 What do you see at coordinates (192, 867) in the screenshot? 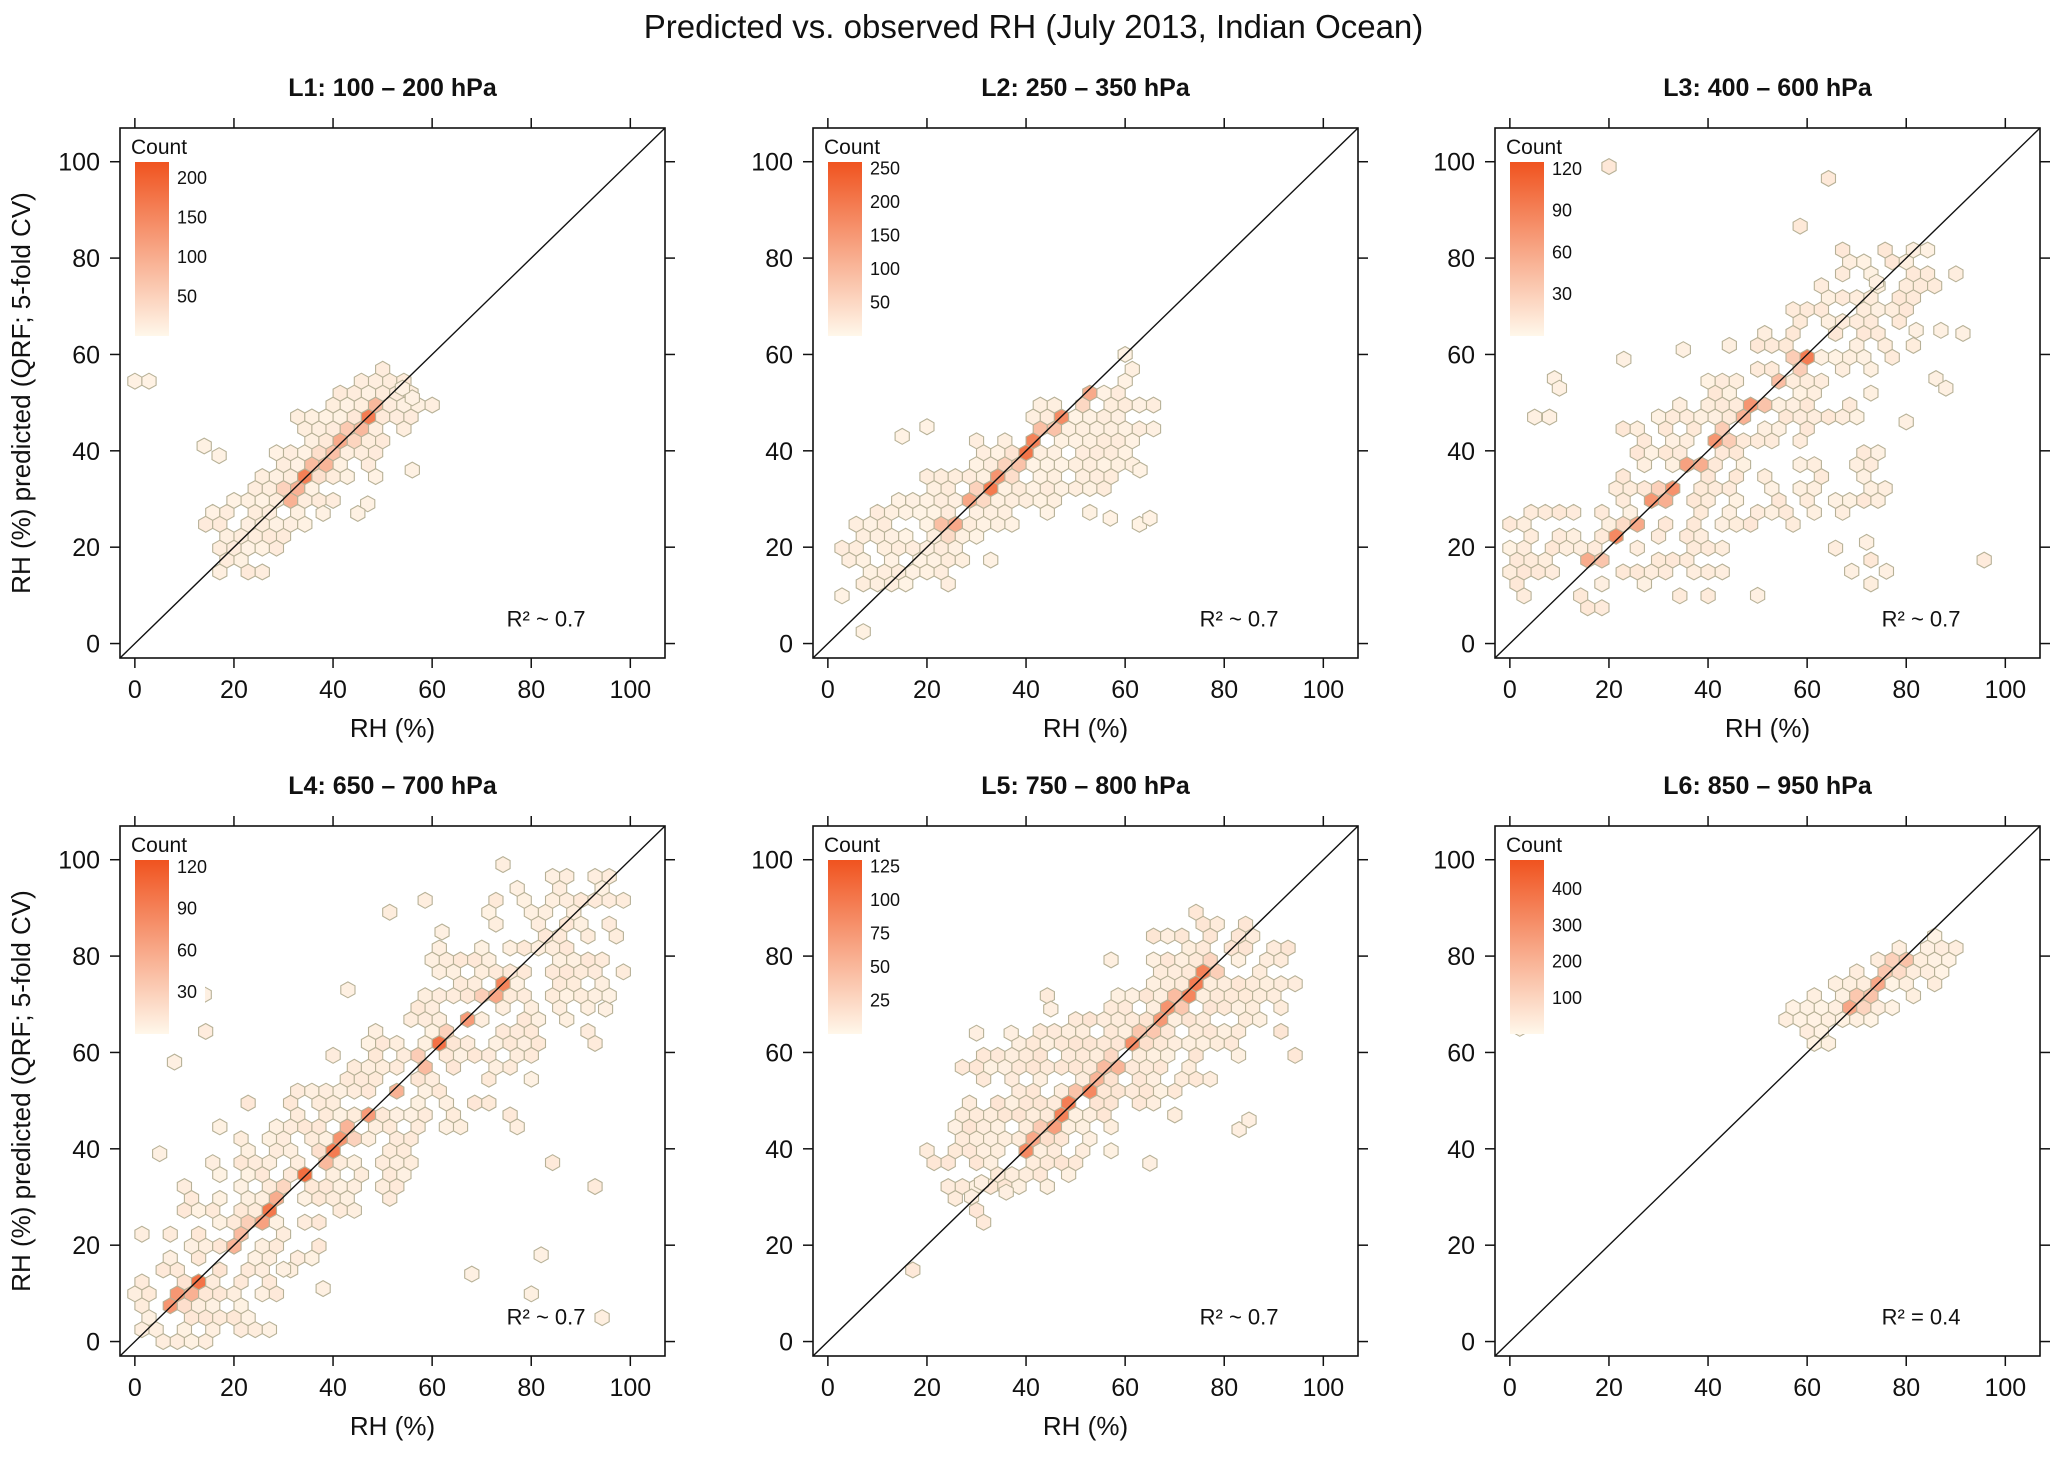
I see `legend-tick-label: 120` at bounding box center [192, 867].